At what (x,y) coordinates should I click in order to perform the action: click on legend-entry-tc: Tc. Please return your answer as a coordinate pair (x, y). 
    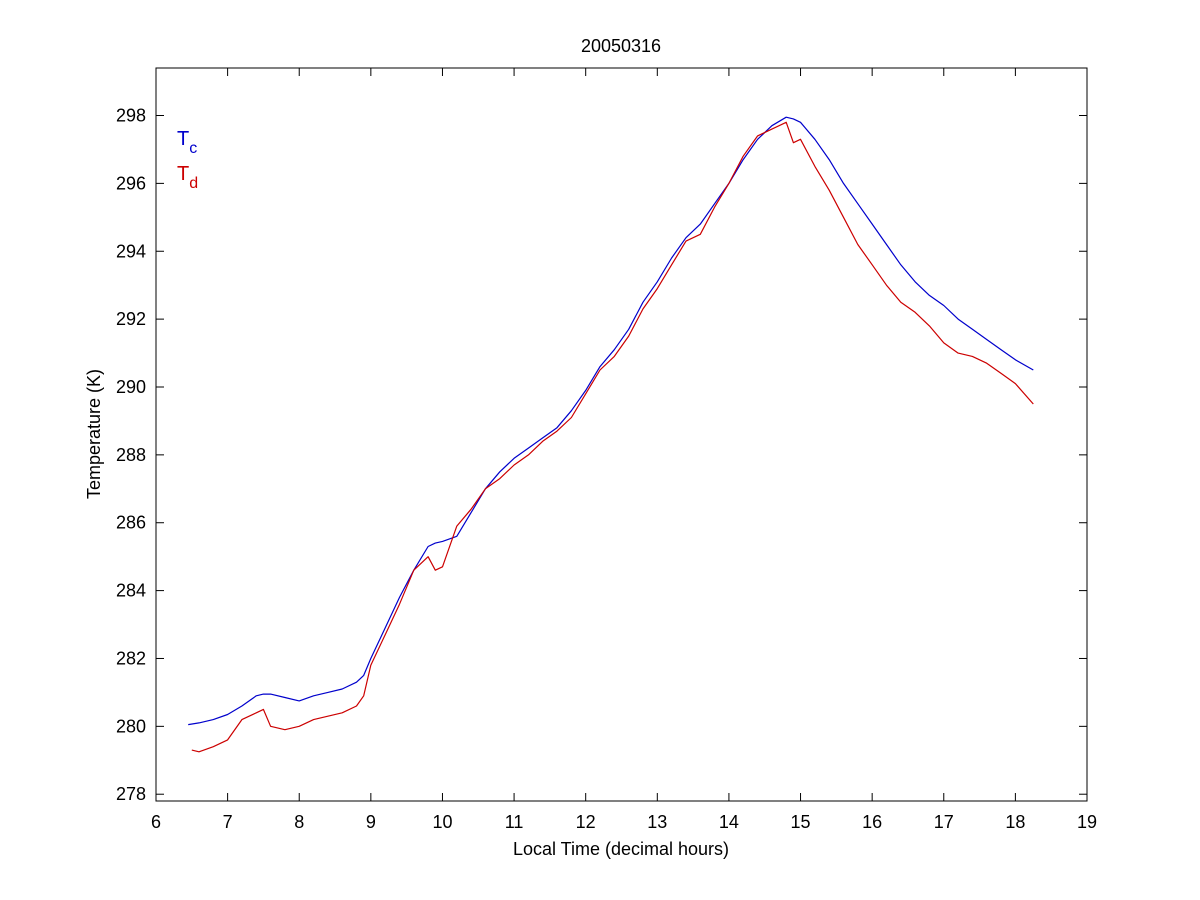
    Looking at the image, I should click on (187, 142).